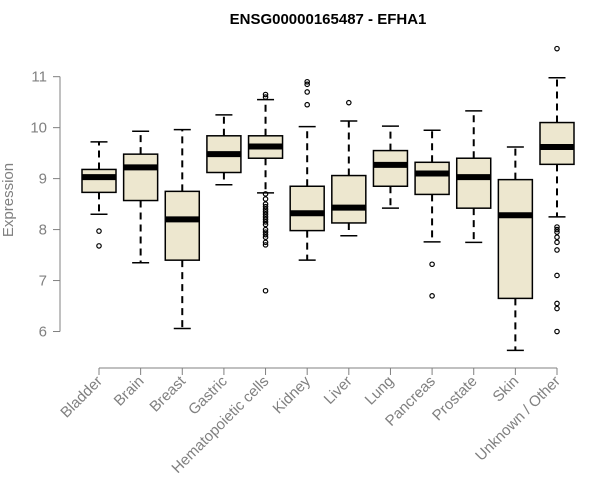  What do you see at coordinates (328, 19) in the screenshot?
I see `chart-title: ENSG00000165487 - EFHA1` at bounding box center [328, 19].